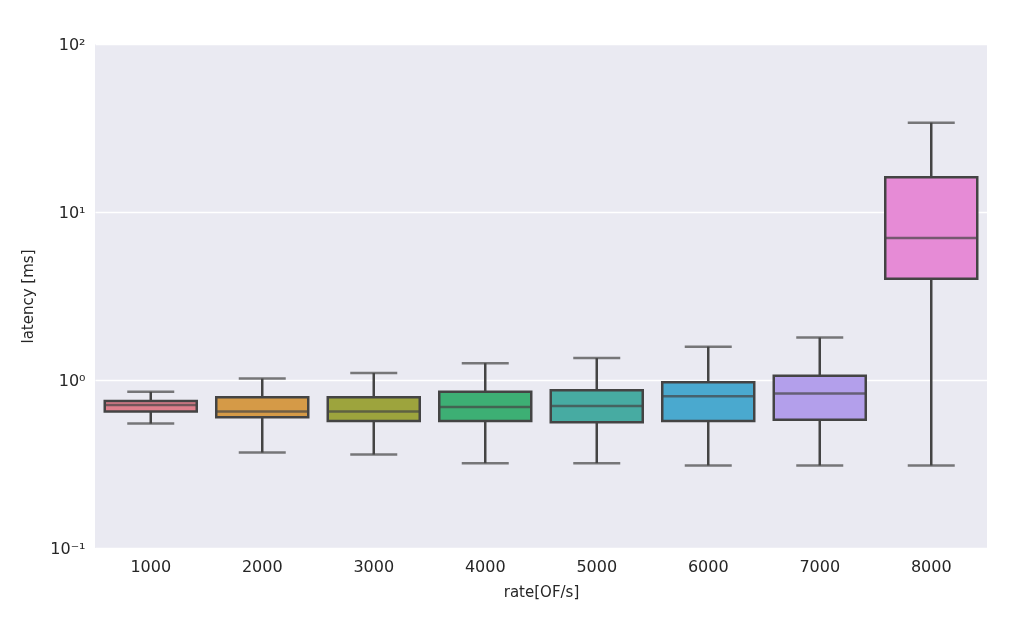 Image resolution: width=1035 pixels, height=640 pixels. What do you see at coordinates (28, 296) in the screenshot?
I see `y-axis-title: latency [ms]` at bounding box center [28, 296].